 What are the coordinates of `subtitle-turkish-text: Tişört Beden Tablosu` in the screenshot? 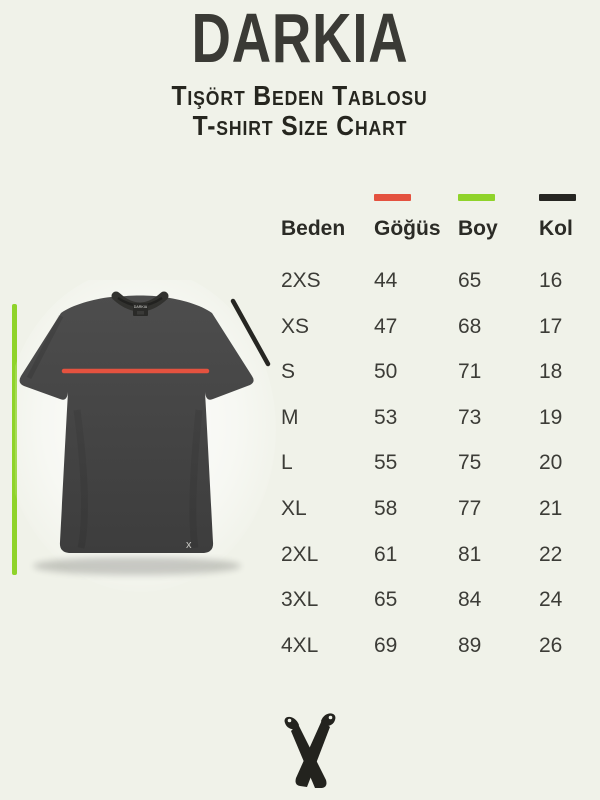 It's located at (300, 95).